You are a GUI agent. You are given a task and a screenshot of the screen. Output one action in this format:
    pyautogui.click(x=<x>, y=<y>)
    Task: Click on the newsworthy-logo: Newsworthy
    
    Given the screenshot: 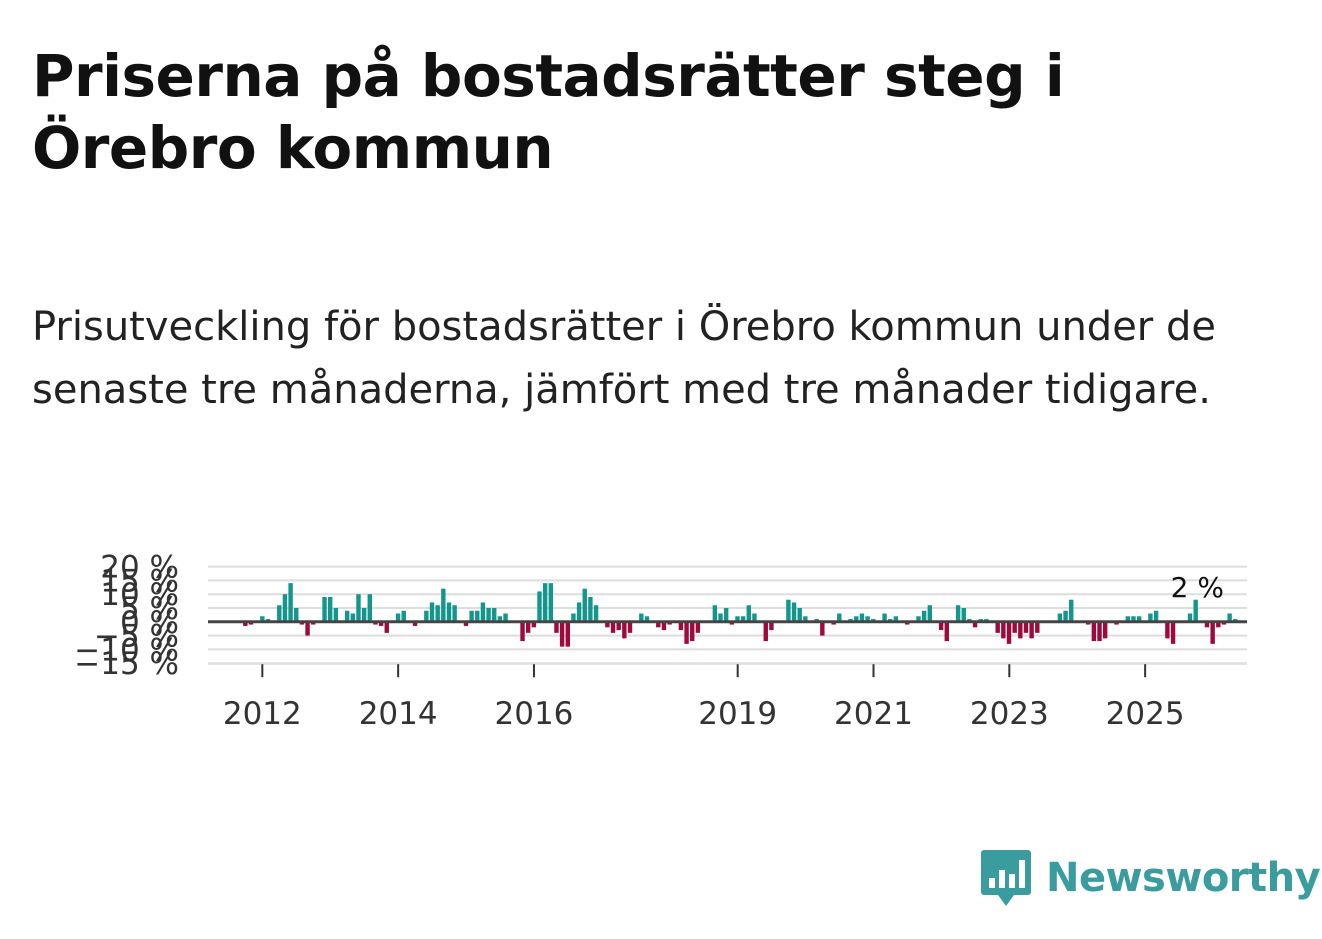 What is the action you would take?
    pyautogui.click(x=1150, y=878)
    